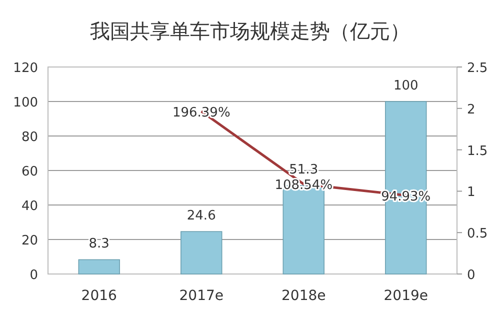  What do you see at coordinates (304, 296) in the screenshot?
I see `x-tick-label: 2018e` at bounding box center [304, 296].